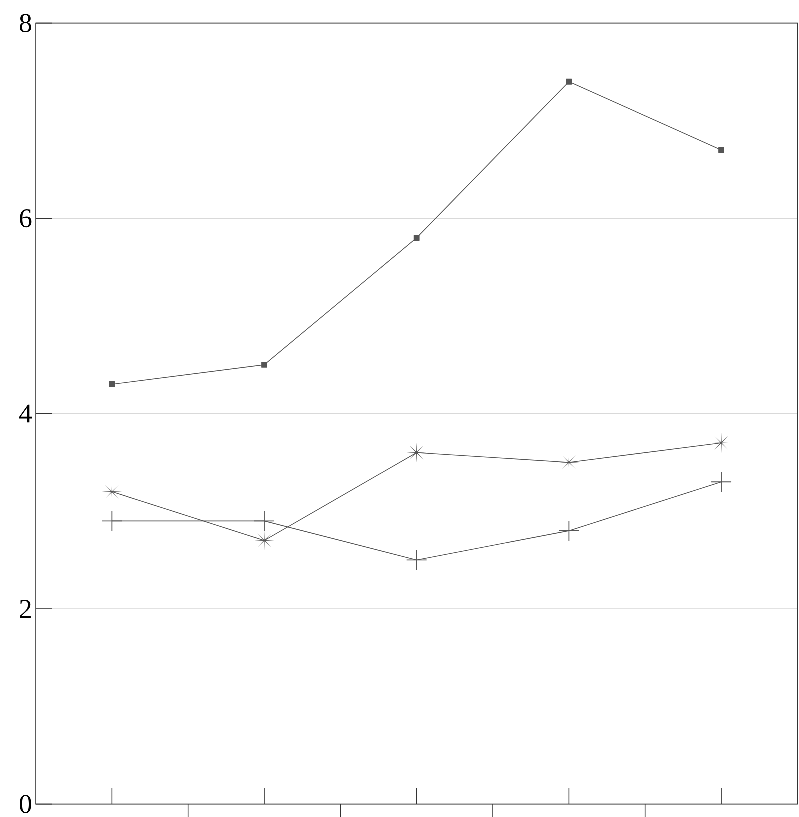  Describe the element at coordinates (25, 609) in the screenshot. I see `y-tick-label: 2` at that location.